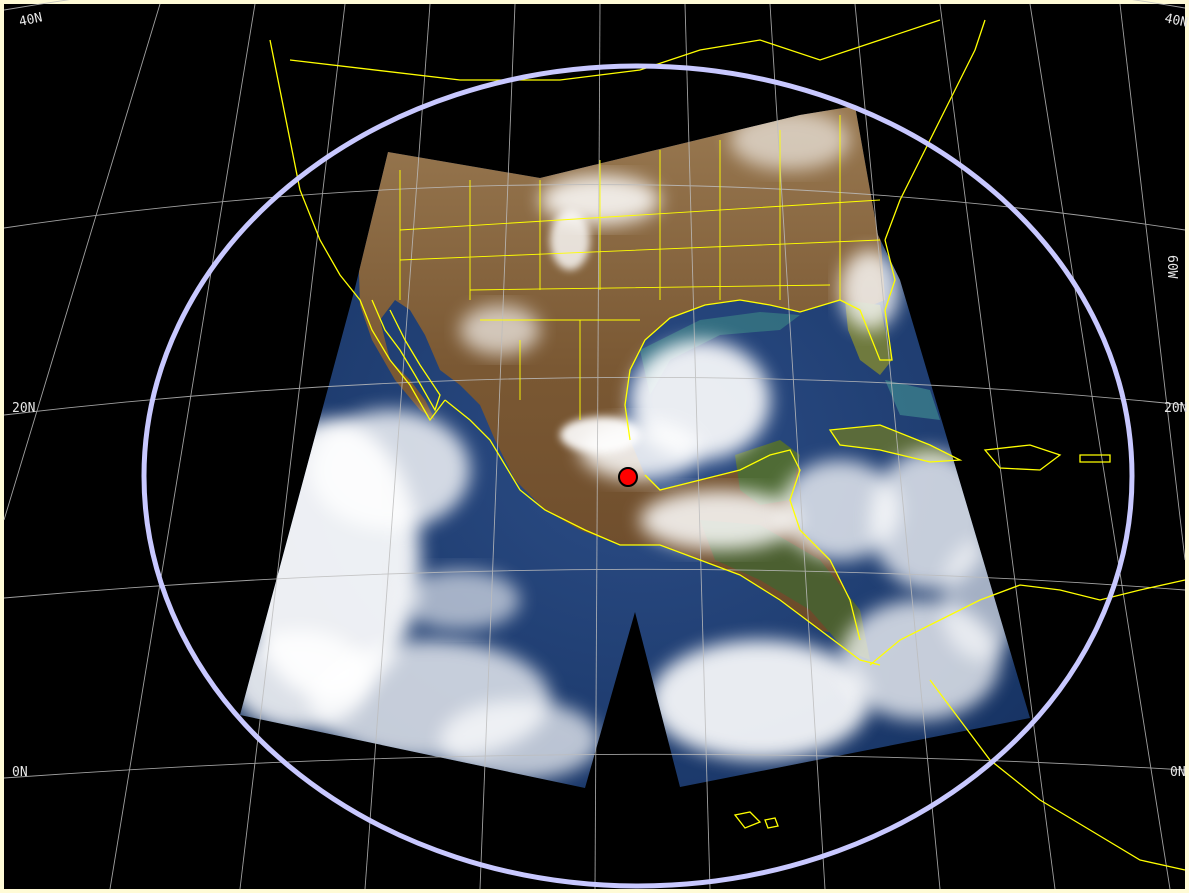  What do you see at coordinates (767, 472) in the screenshot?
I see `yucatan-land` at bounding box center [767, 472].